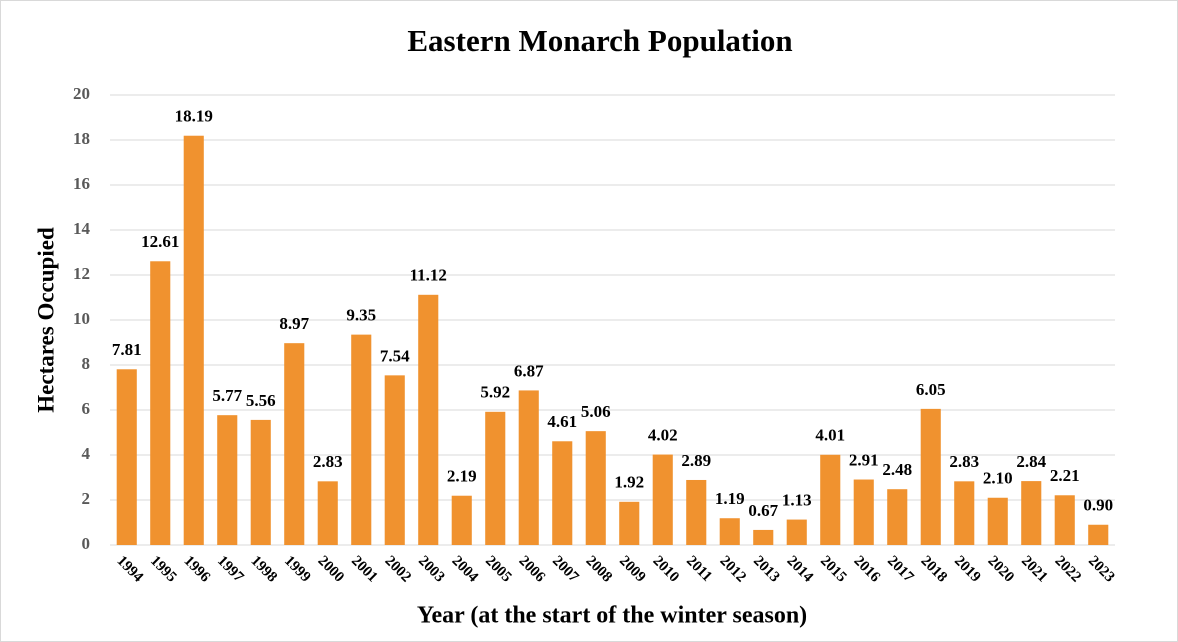  What do you see at coordinates (194, 116) in the screenshot?
I see `data-label: 18.19` at bounding box center [194, 116].